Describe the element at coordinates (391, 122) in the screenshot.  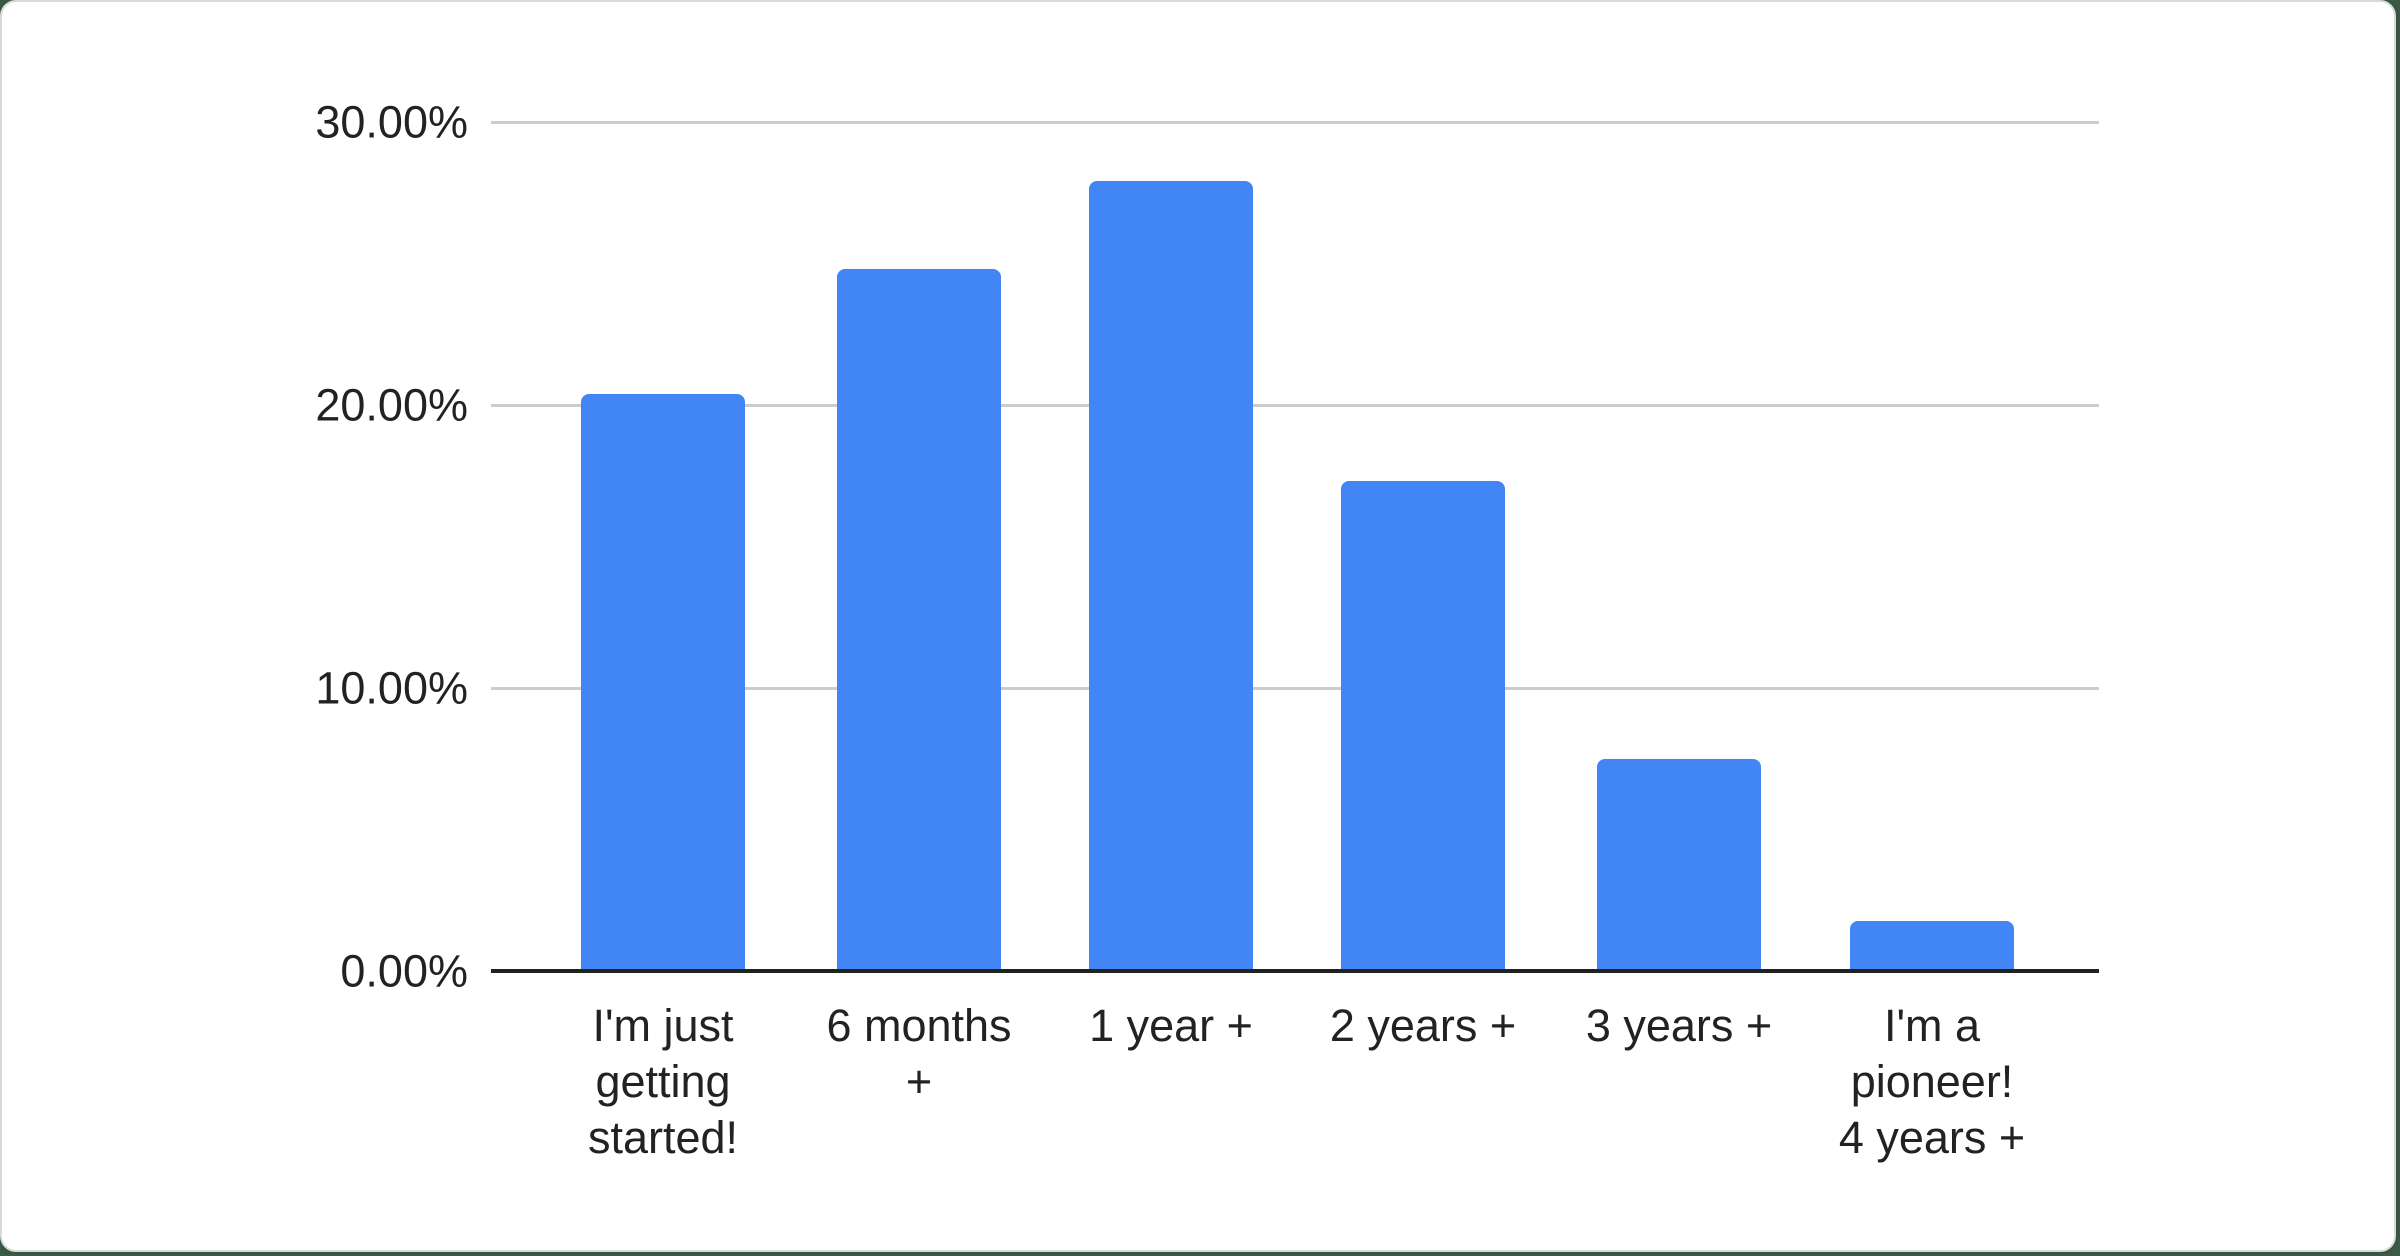
I see `y-axis-tick-label: 30.00%` at that location.